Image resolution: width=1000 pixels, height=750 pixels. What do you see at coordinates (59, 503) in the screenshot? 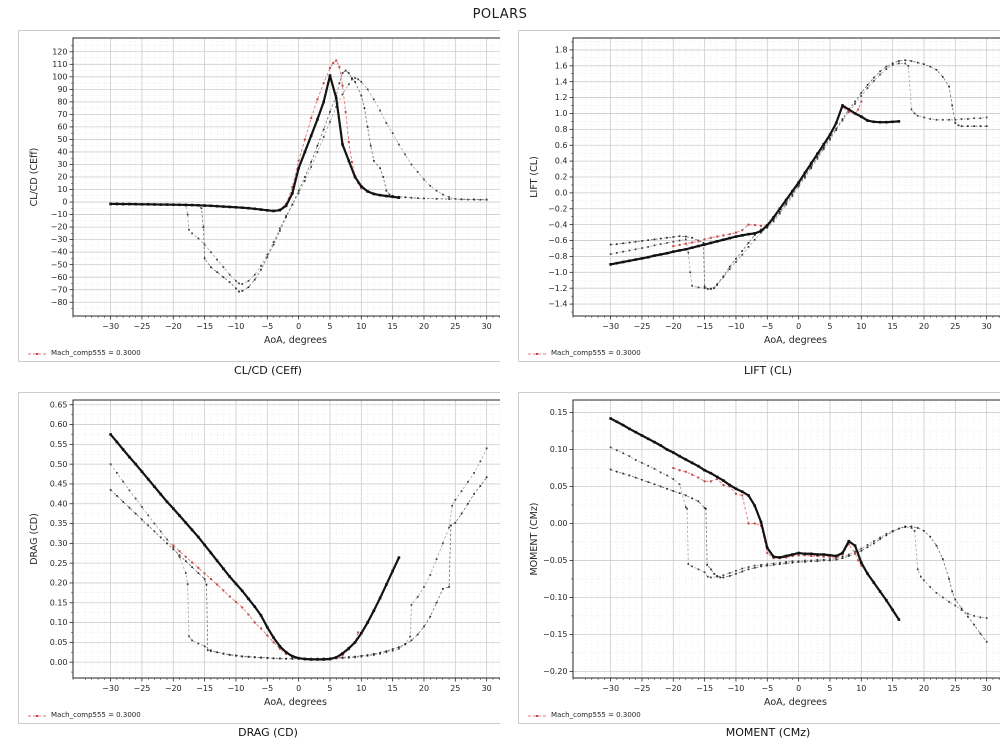
I see `svg-text: 0.40` at bounding box center [59, 503].